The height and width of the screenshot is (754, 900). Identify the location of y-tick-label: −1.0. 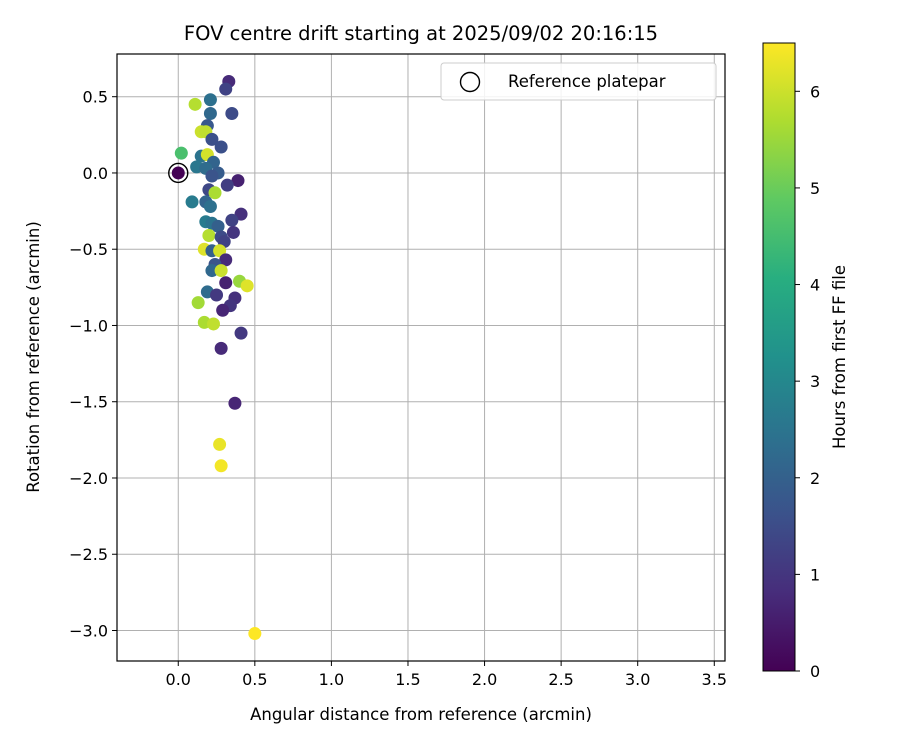
(88, 325).